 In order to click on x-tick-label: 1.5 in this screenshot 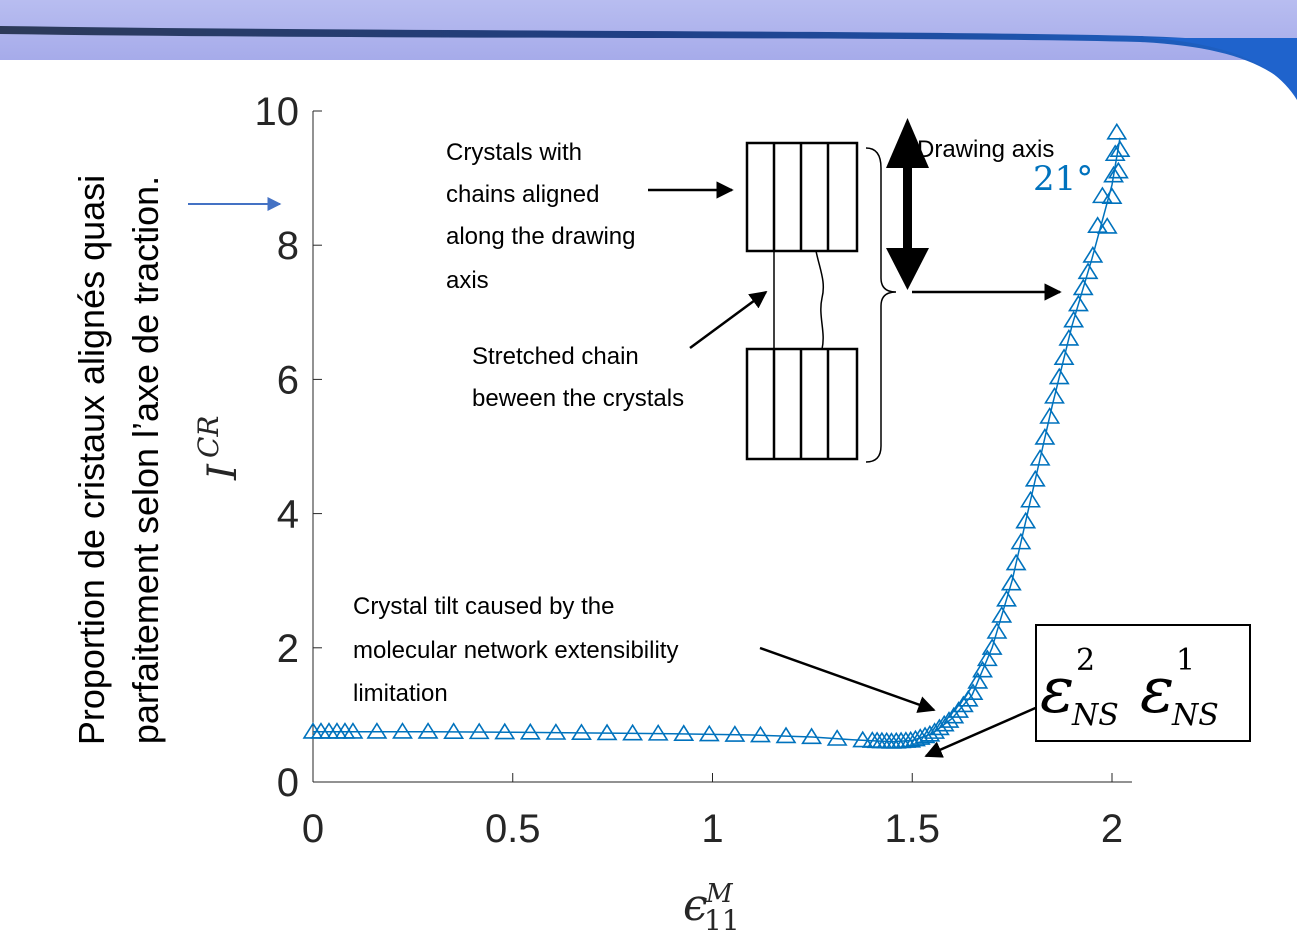, I will do `click(912, 829)`.